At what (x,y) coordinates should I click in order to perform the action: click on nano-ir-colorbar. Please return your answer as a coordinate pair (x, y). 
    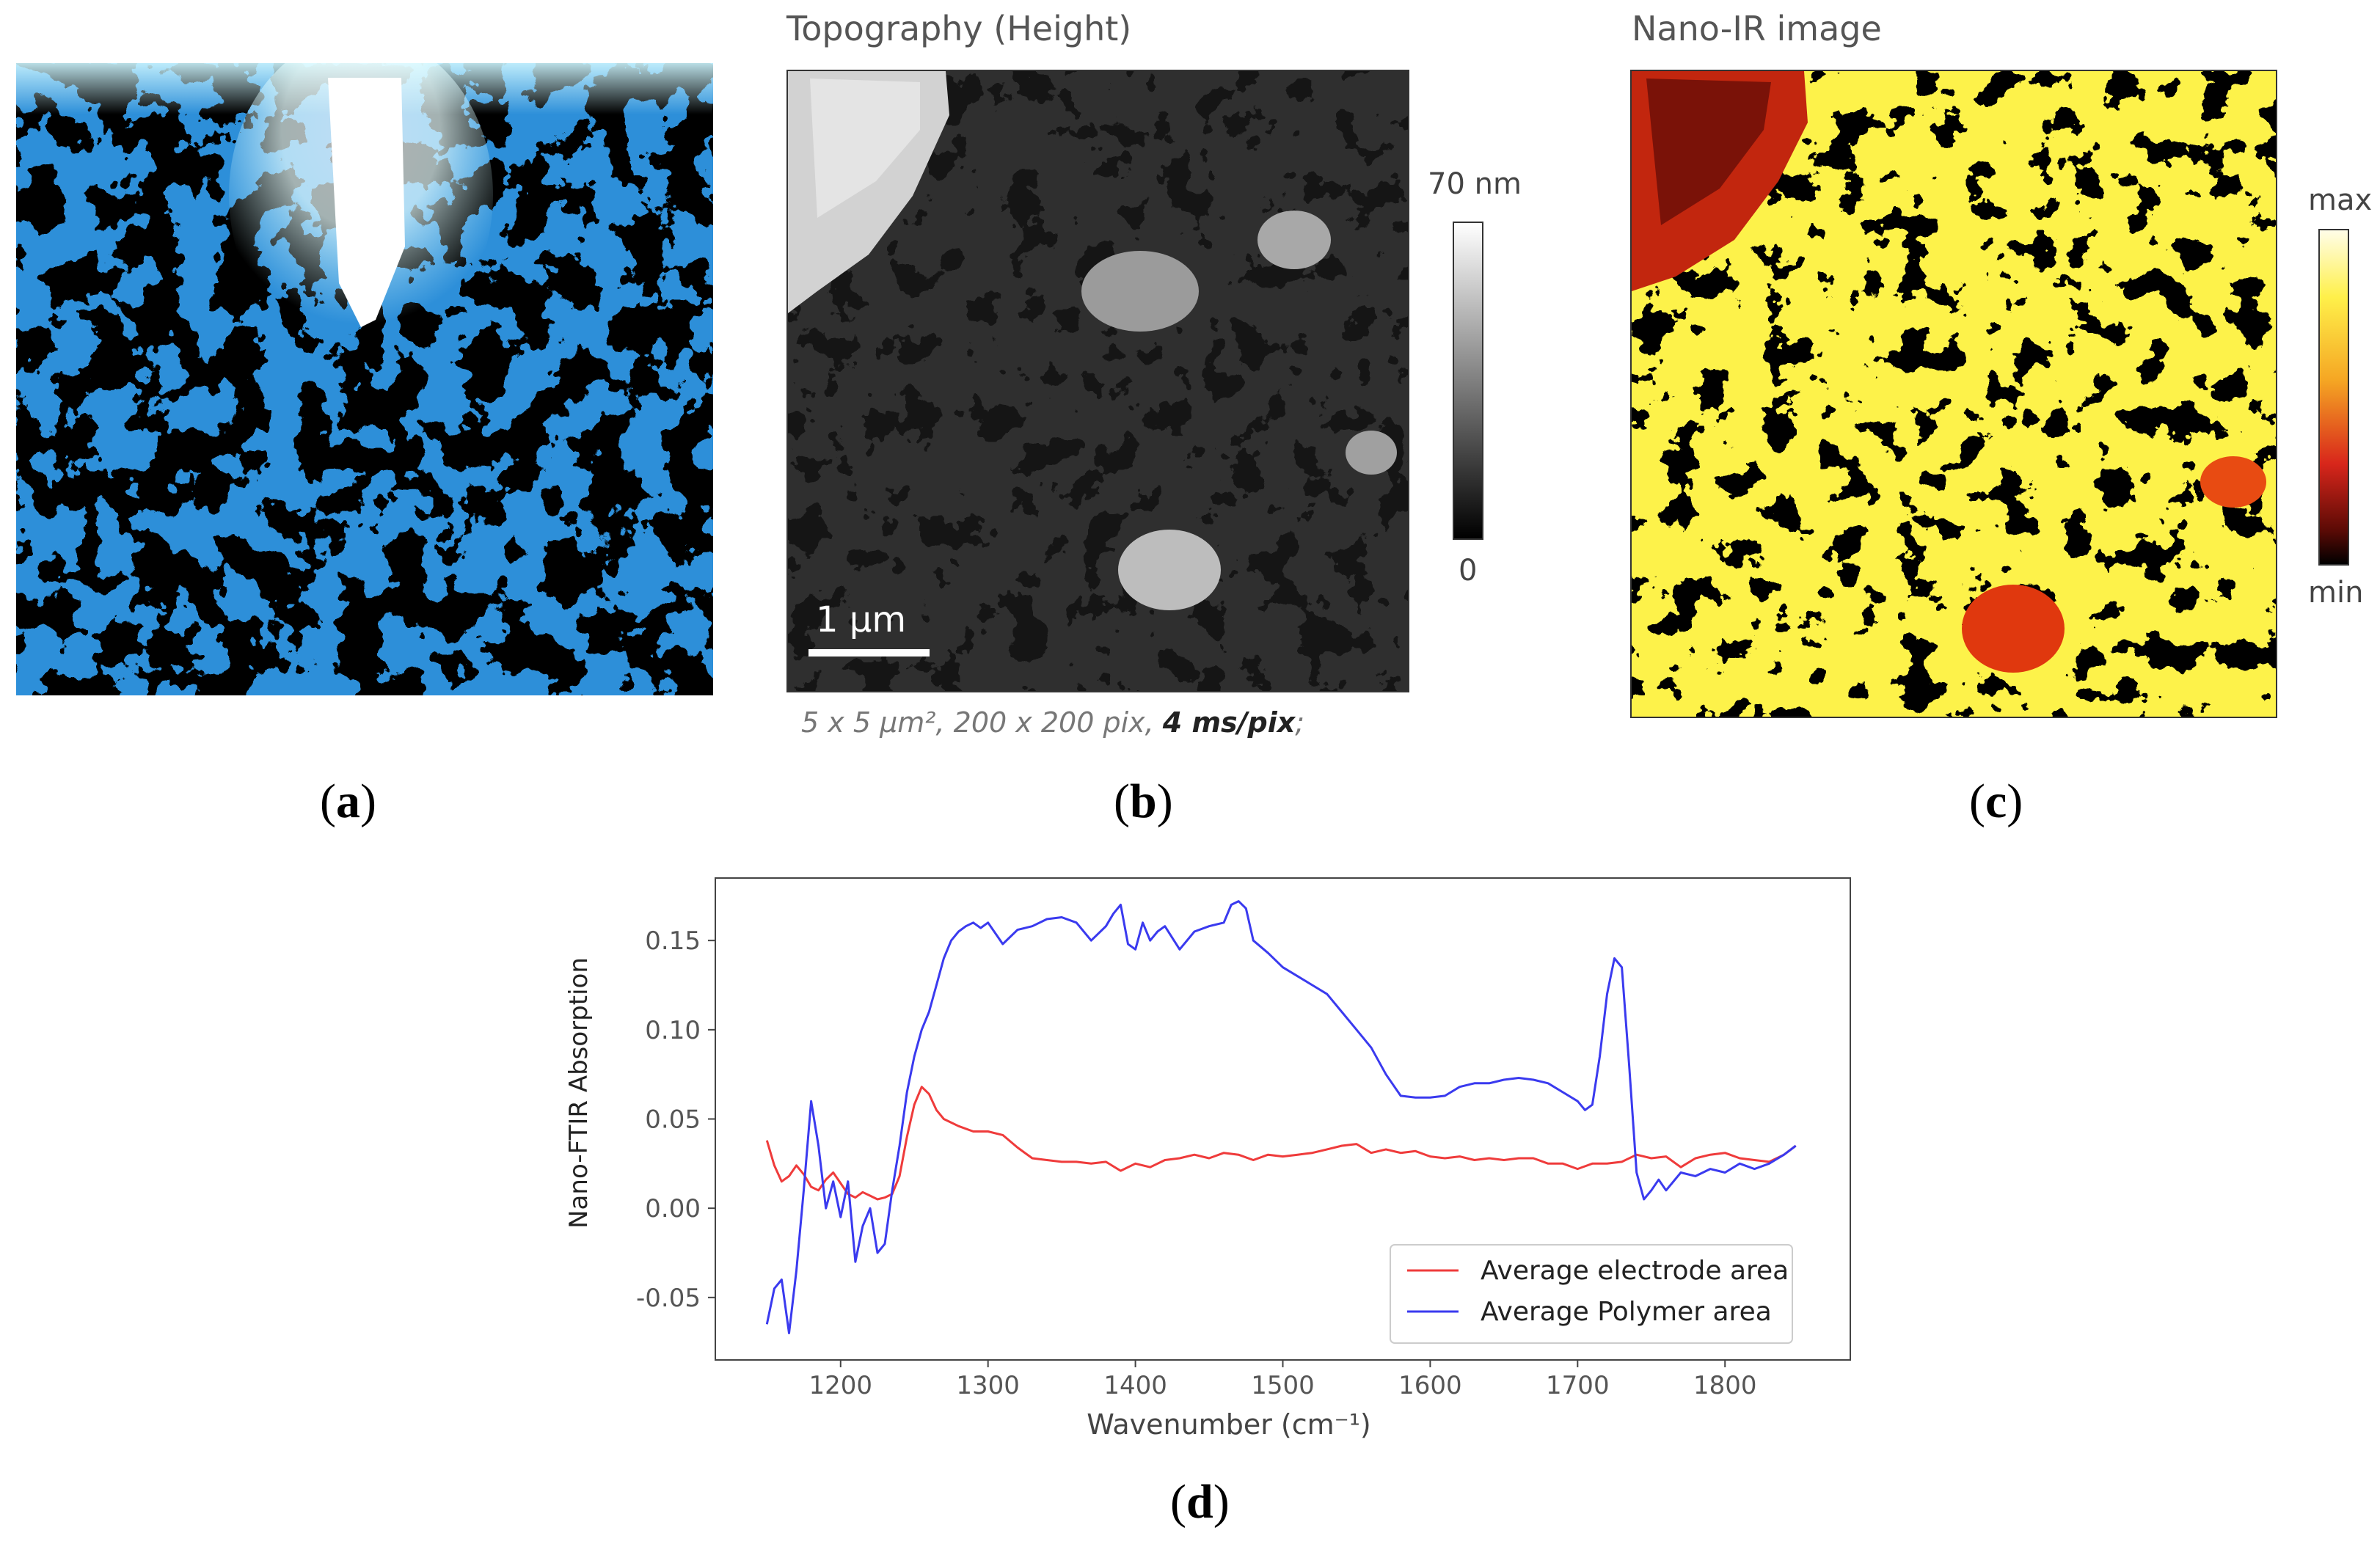
    Looking at the image, I should click on (2333, 397).